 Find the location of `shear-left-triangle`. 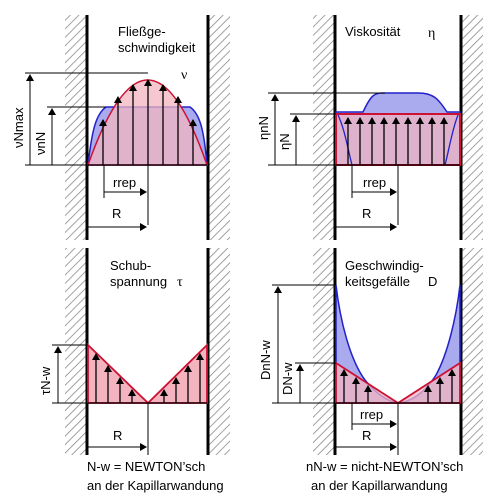

shear-left-triangle is located at coordinates (119, 373).